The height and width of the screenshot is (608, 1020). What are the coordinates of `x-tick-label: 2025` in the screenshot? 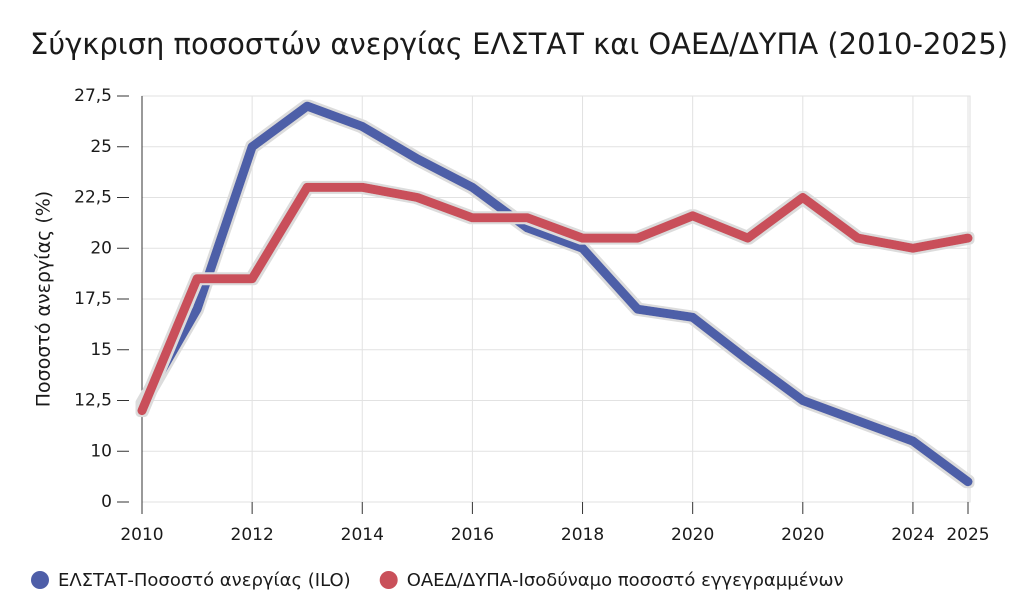 It's located at (967, 535).